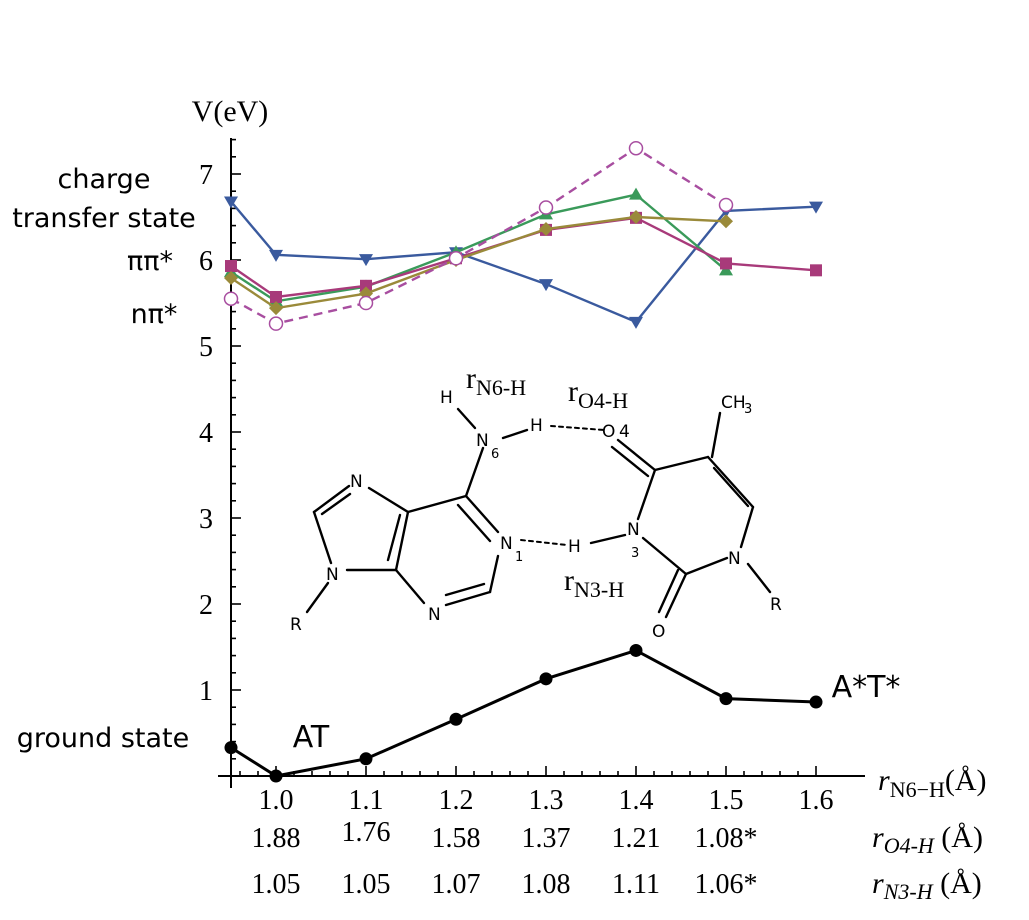 The image size is (1029, 920). What do you see at coordinates (495, 454) in the screenshot?
I see `atom-N6-sub: 6` at bounding box center [495, 454].